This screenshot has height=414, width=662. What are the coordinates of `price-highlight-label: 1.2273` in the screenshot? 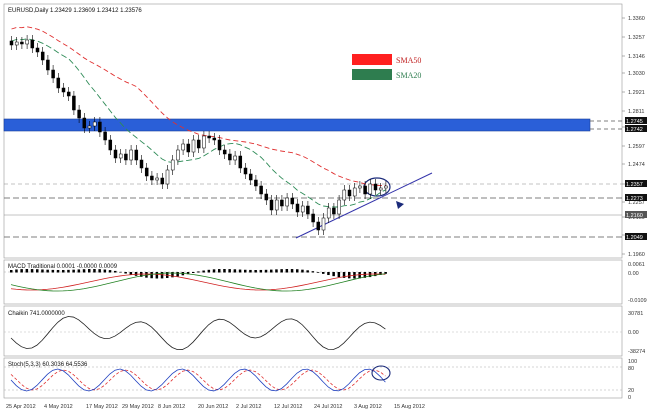 It's located at (634, 199).